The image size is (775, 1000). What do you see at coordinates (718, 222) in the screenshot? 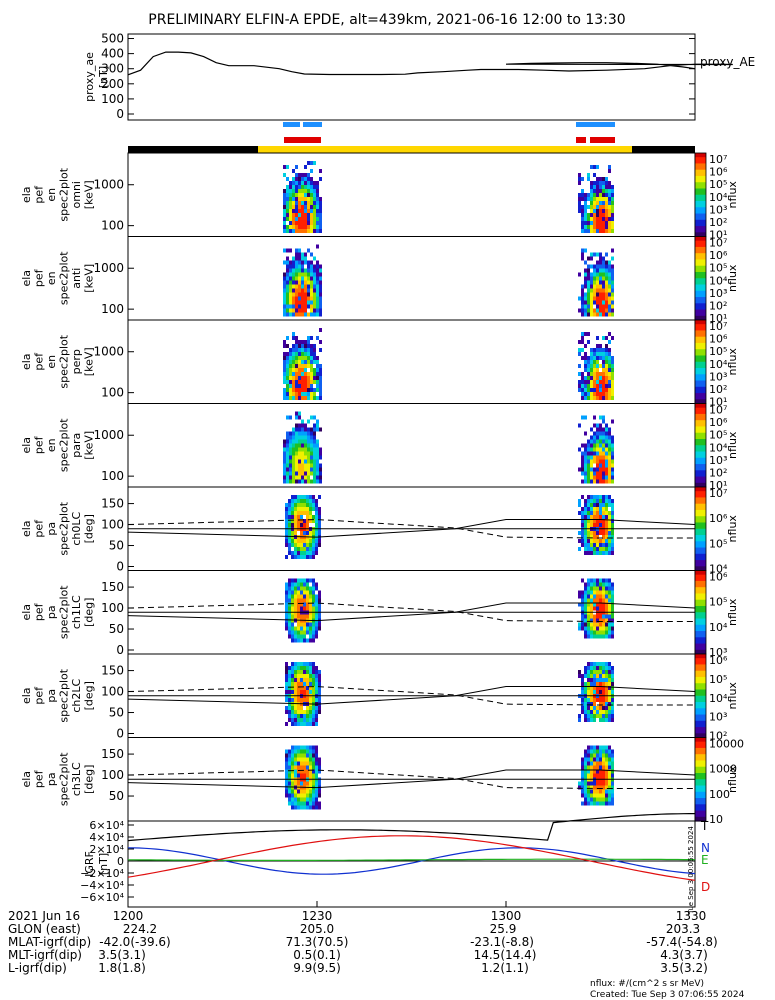
I see `colorbar-tick-label: 10²` at bounding box center [718, 222].